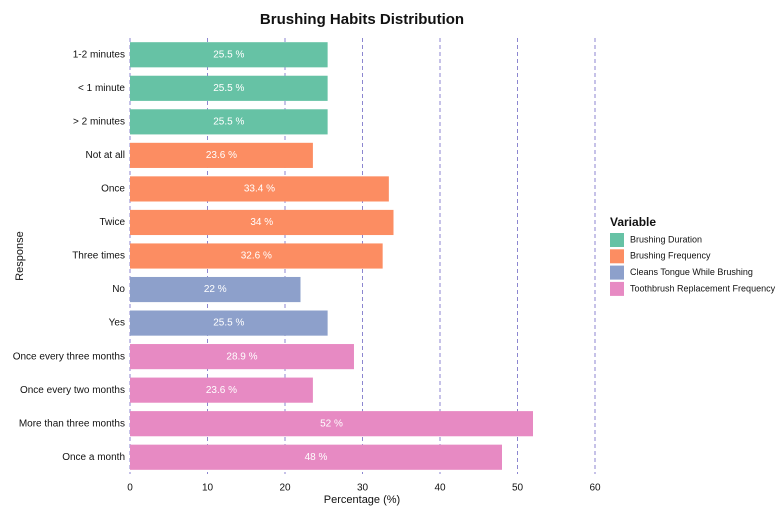  Describe the element at coordinates (666, 239) in the screenshot. I see `legend-label: Brushing Duration` at that location.